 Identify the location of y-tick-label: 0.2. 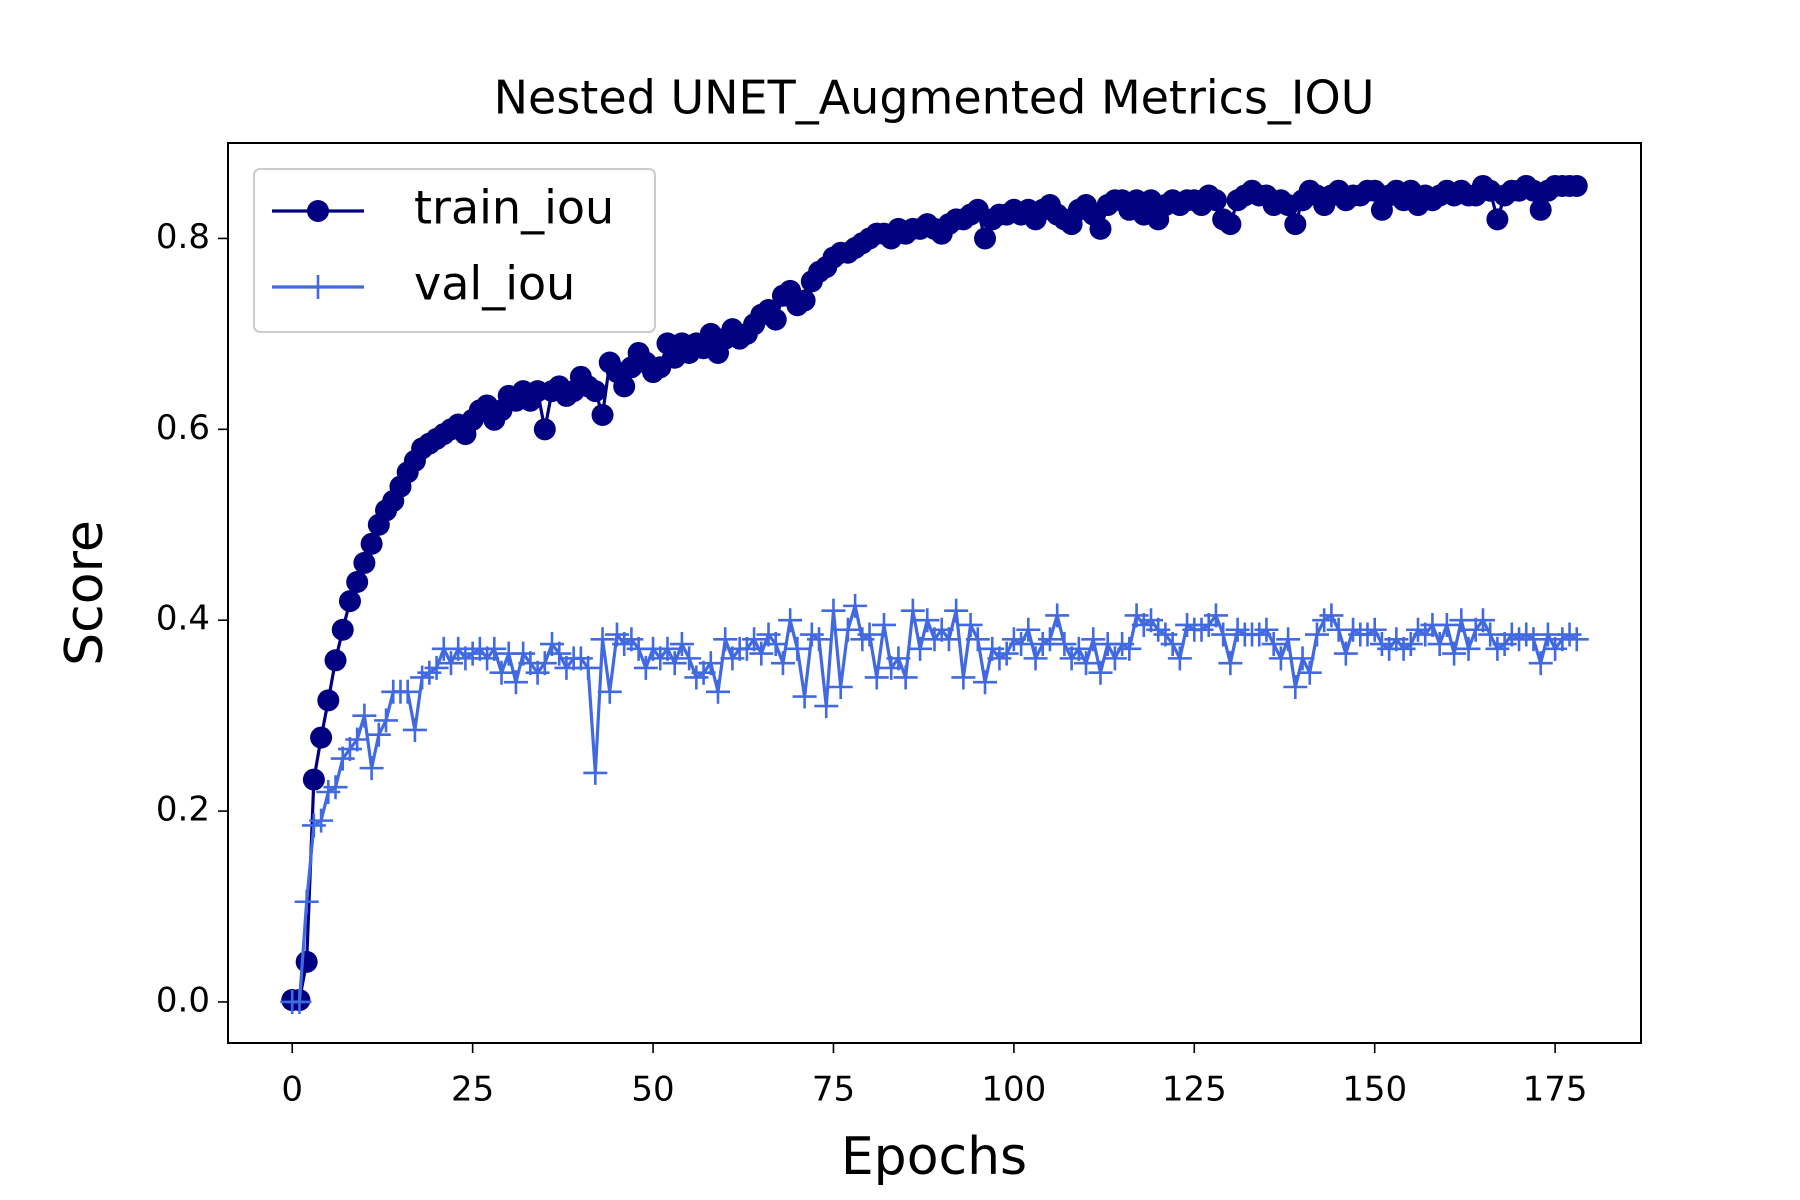
(183, 810).